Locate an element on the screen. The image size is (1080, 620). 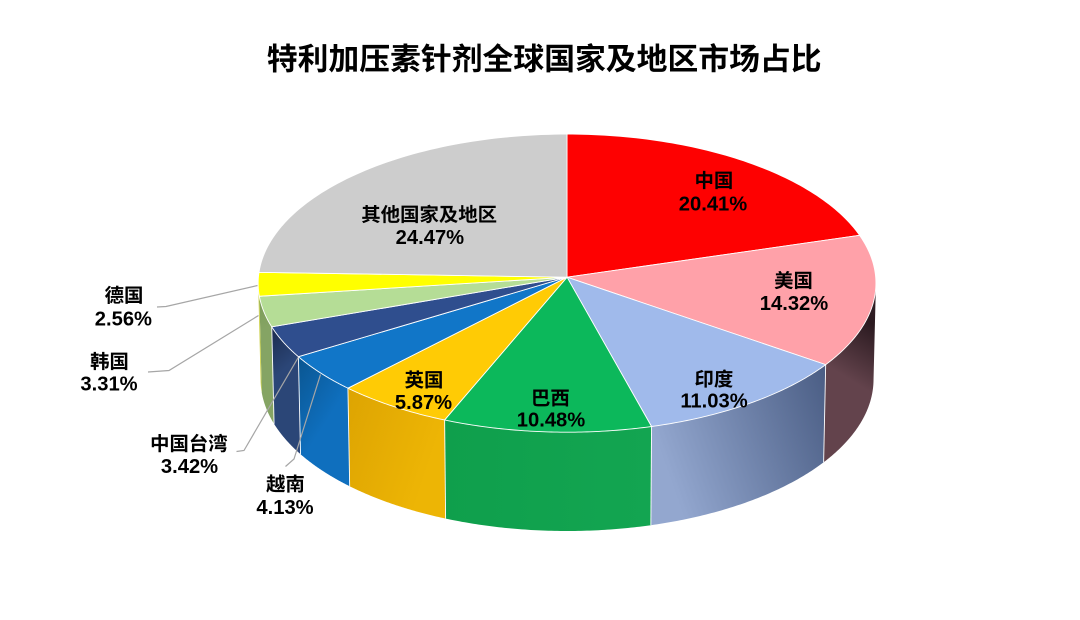
svg-text: 3.42% is located at coordinates (189, 467).